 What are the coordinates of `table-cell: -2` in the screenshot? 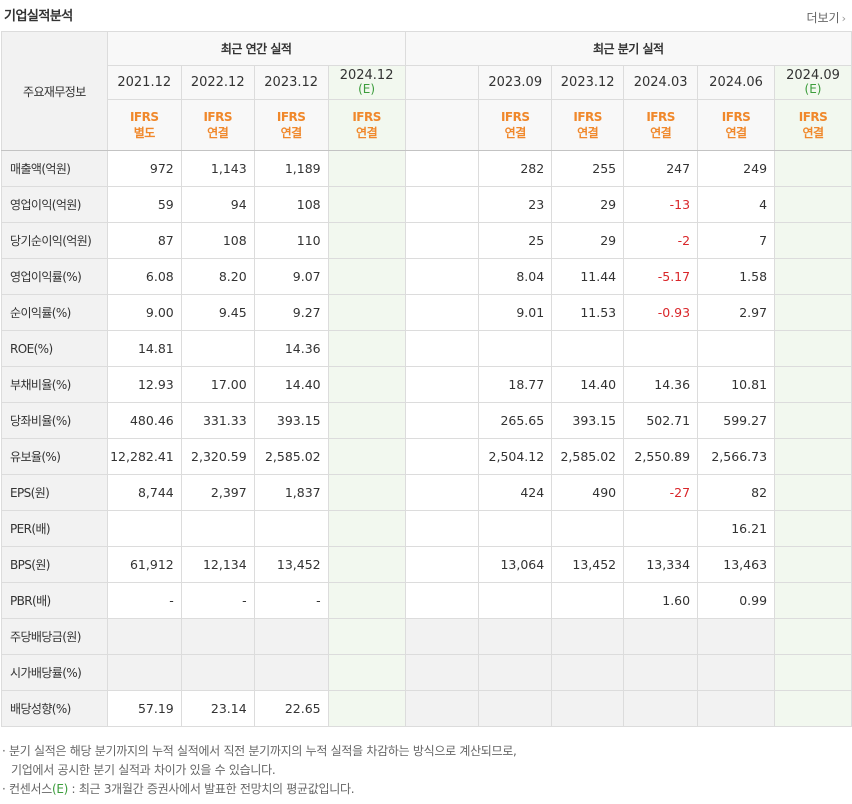 It's located at (661, 240).